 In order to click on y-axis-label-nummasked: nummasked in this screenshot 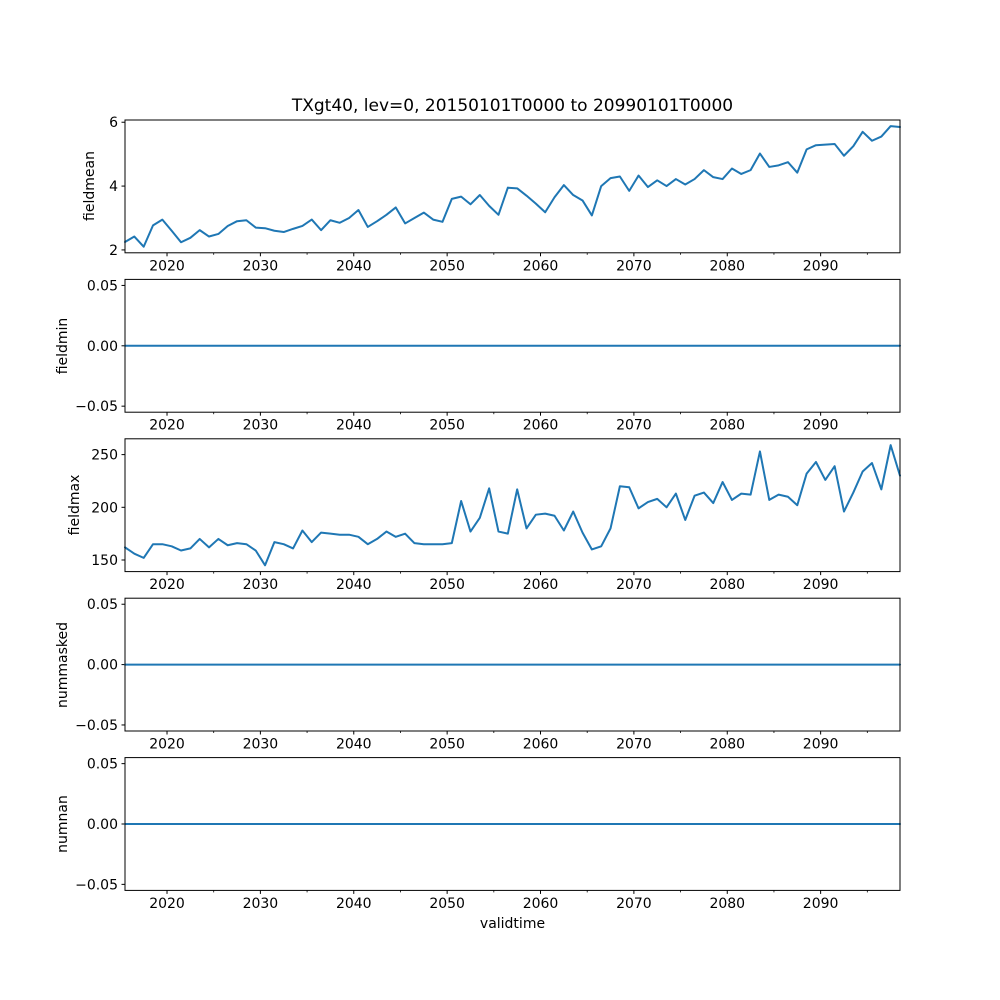, I will do `click(63, 664)`.